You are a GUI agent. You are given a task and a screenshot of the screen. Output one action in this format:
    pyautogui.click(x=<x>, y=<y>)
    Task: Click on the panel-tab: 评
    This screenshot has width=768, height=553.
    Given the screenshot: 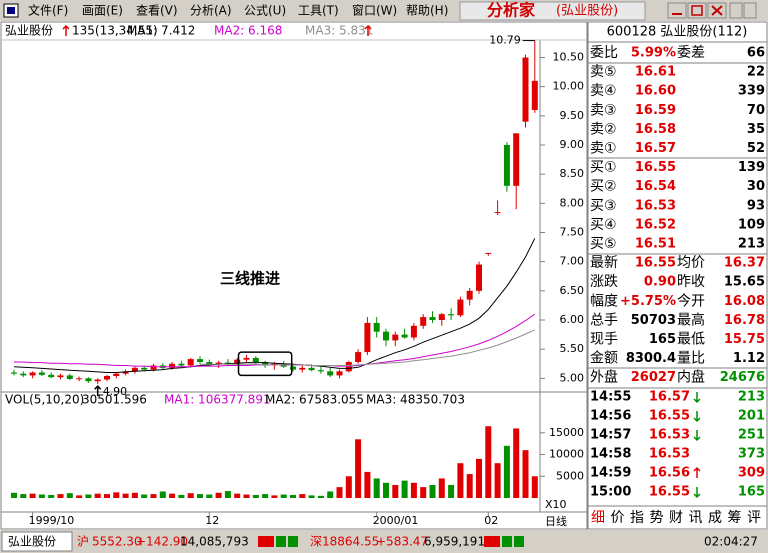 What is the action you would take?
    pyautogui.click(x=754, y=518)
    